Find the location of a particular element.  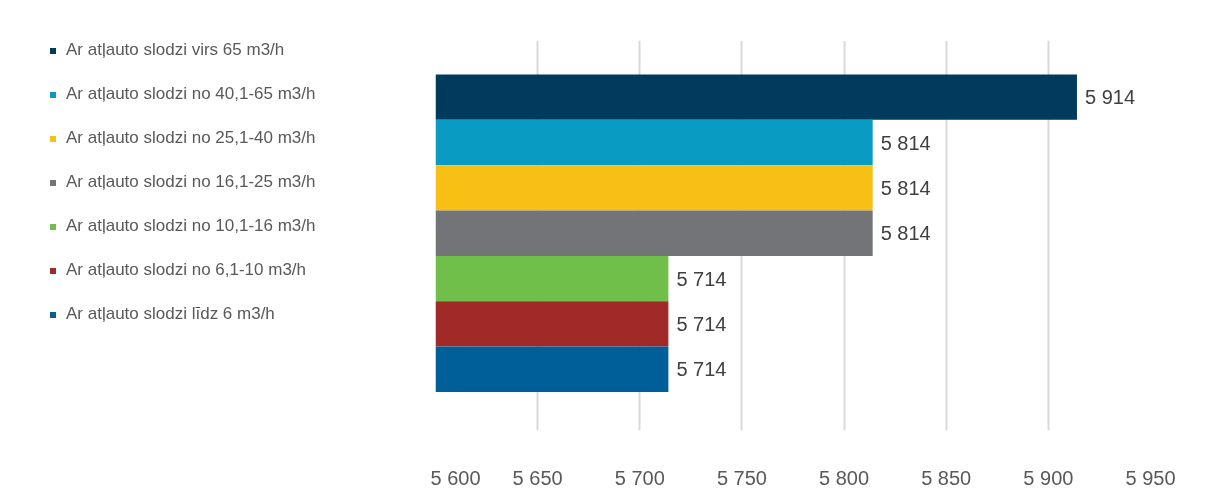

legend-label: Ar atļauto slodzi no 25,1-40 m3/h is located at coordinates (191, 138).